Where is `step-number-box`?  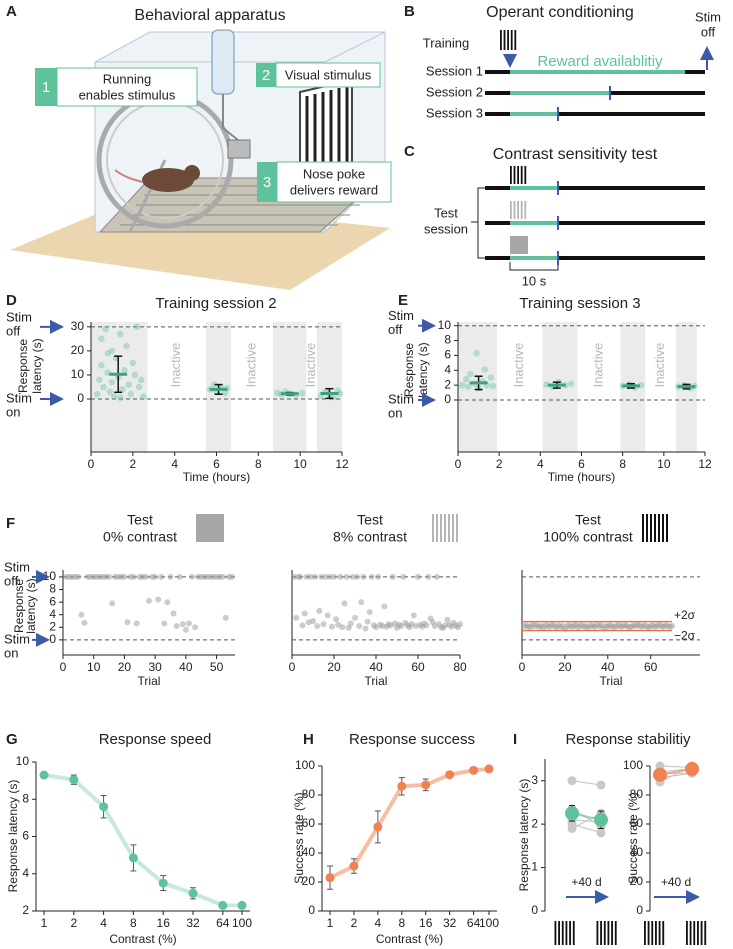
step-number-box is located at coordinates (46, 87).